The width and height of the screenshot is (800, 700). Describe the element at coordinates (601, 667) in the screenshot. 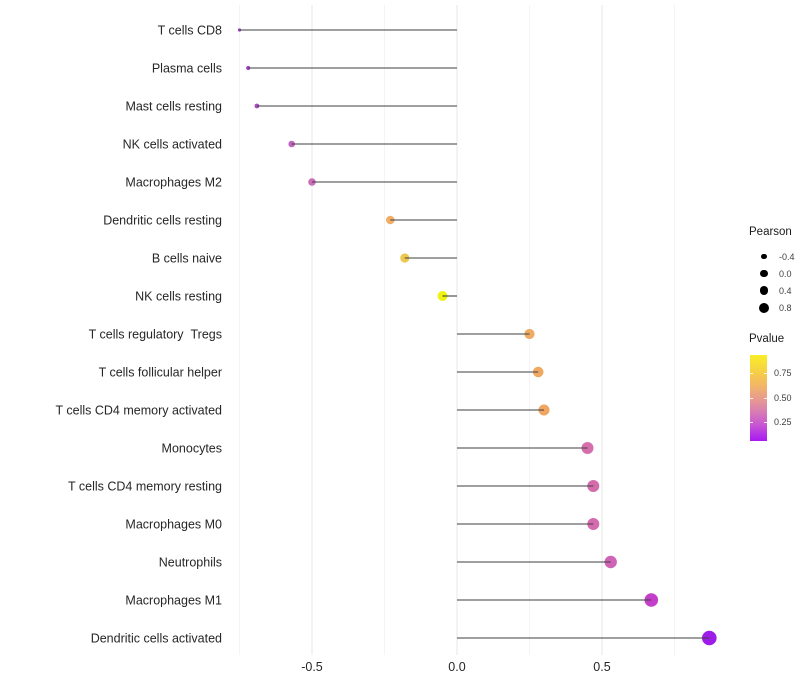

I see `x-tick-label: 0.5` at that location.